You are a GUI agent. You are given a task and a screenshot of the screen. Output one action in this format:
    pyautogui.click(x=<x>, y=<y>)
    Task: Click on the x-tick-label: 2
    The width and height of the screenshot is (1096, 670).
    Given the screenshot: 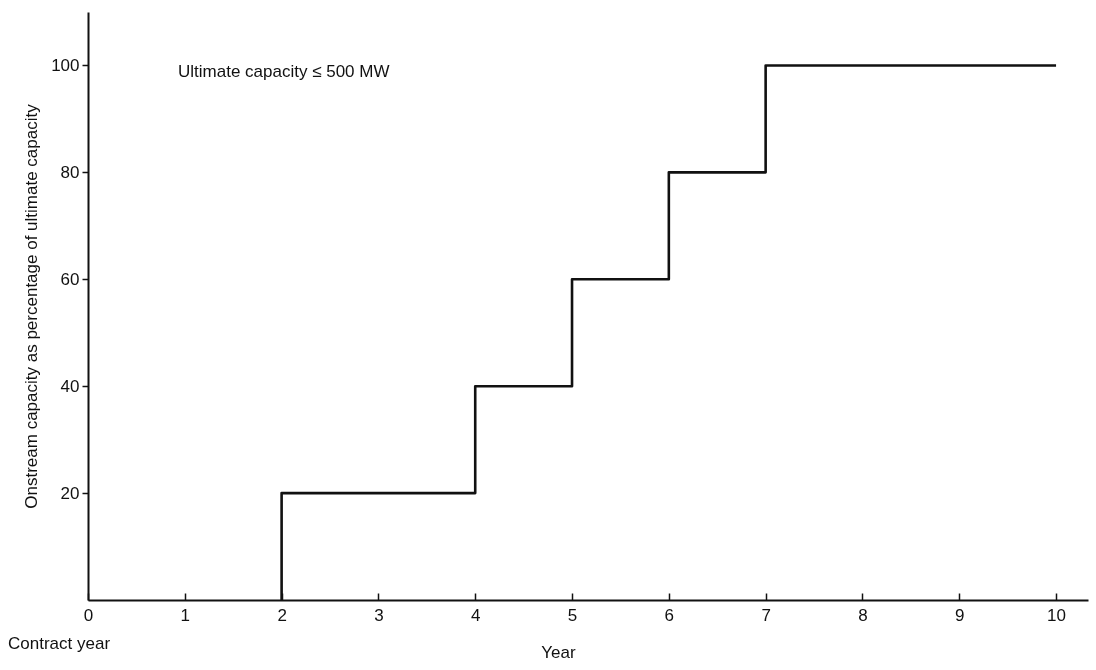 What is the action you would take?
    pyautogui.click(x=282, y=615)
    